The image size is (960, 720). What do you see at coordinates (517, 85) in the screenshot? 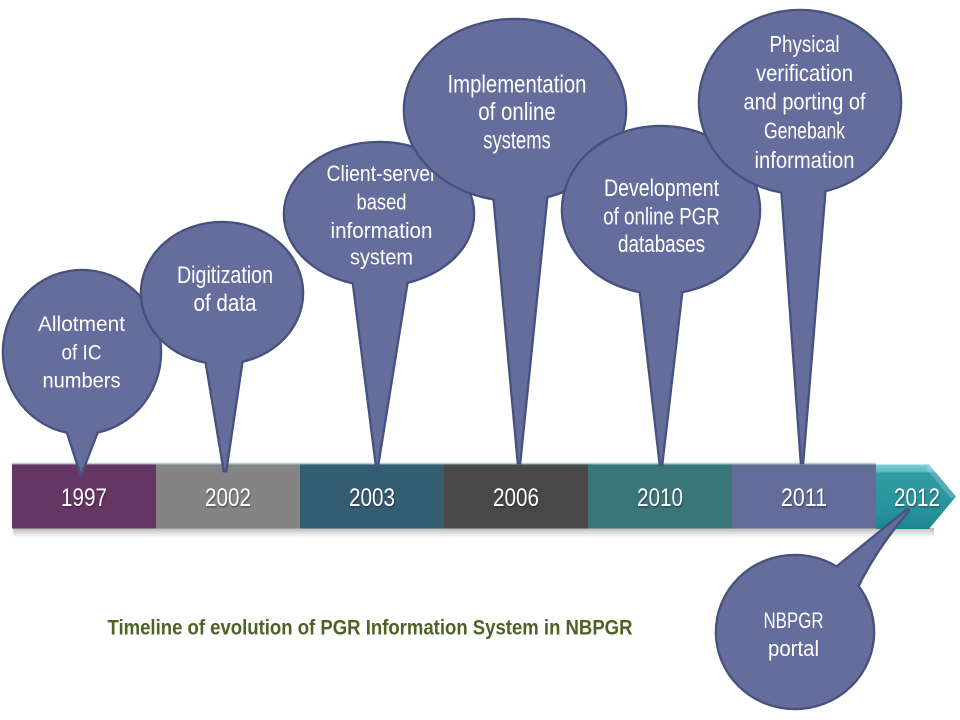
I see `svg-text: Implementation` at bounding box center [517, 85].